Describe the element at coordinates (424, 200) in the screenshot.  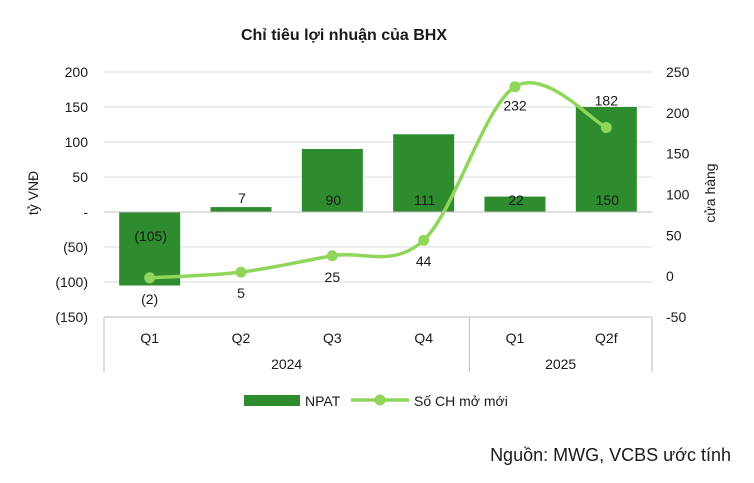
I see `npat-data-label: 111` at that location.